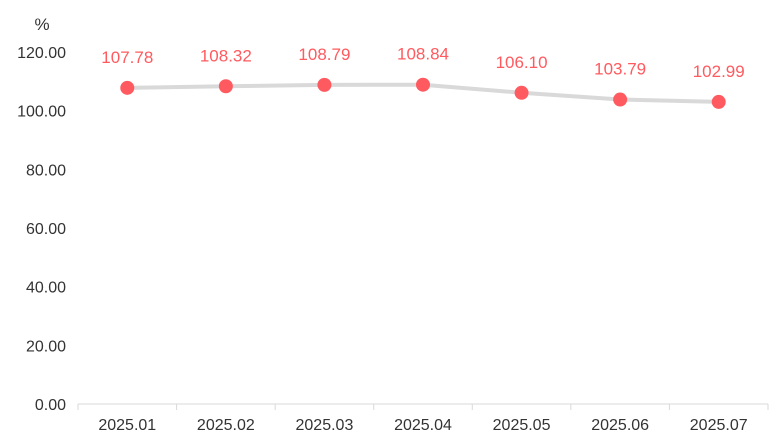 The height and width of the screenshot is (445, 782). What do you see at coordinates (423, 93) in the screenshot?
I see `series-group` at bounding box center [423, 93].